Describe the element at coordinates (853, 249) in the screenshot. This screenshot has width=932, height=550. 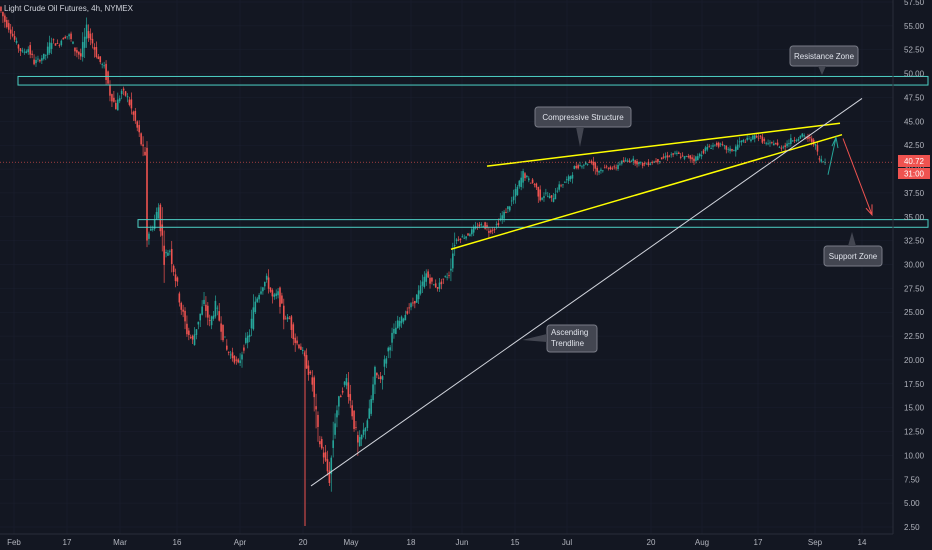
I see `support-zone-callout: Support Zone` at that location.